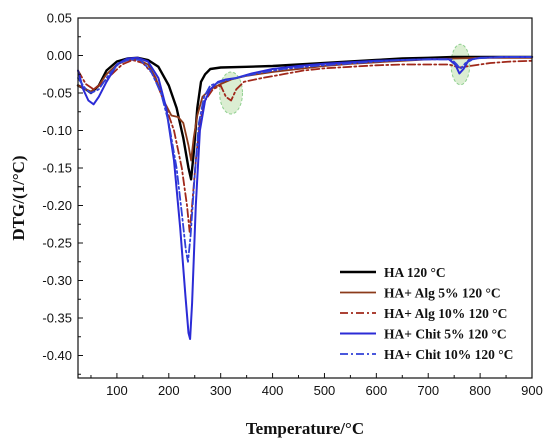  What do you see at coordinates (428, 390) in the screenshot?
I see `x-tick-label: 700` at bounding box center [428, 390].